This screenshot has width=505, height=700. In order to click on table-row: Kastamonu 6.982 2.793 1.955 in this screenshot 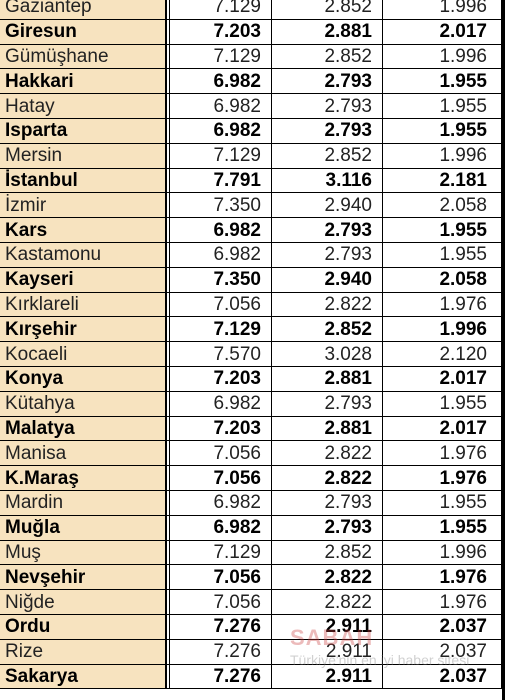, I will do `click(252, 255)`.